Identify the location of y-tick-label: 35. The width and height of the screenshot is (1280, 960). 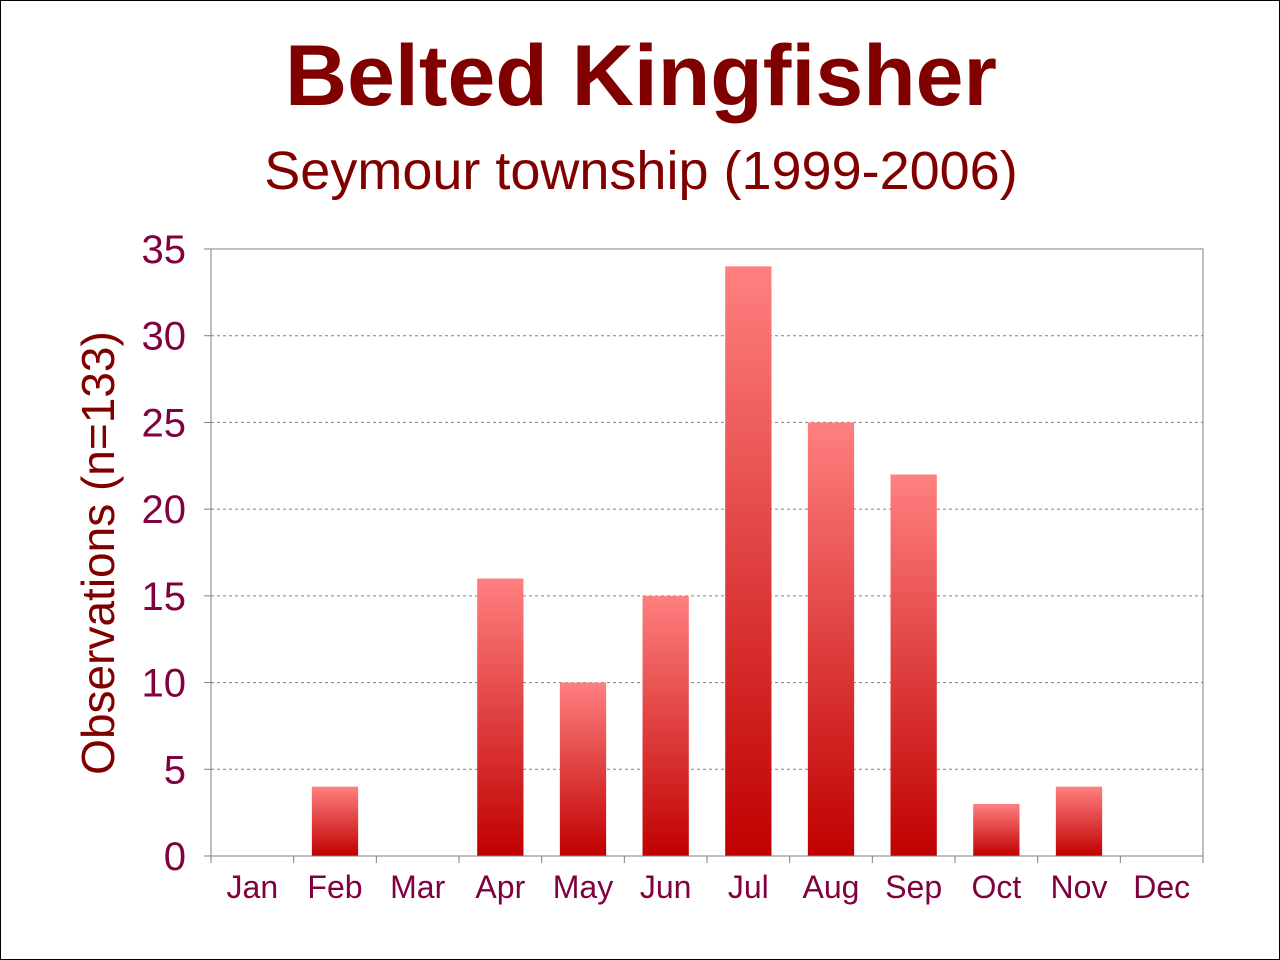
(164, 250).